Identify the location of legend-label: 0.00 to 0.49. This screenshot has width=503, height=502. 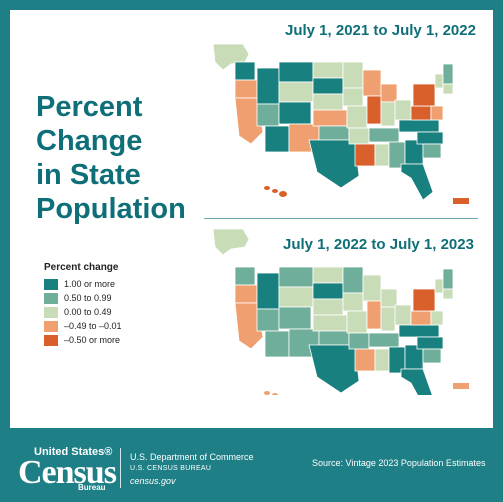
(88, 312).